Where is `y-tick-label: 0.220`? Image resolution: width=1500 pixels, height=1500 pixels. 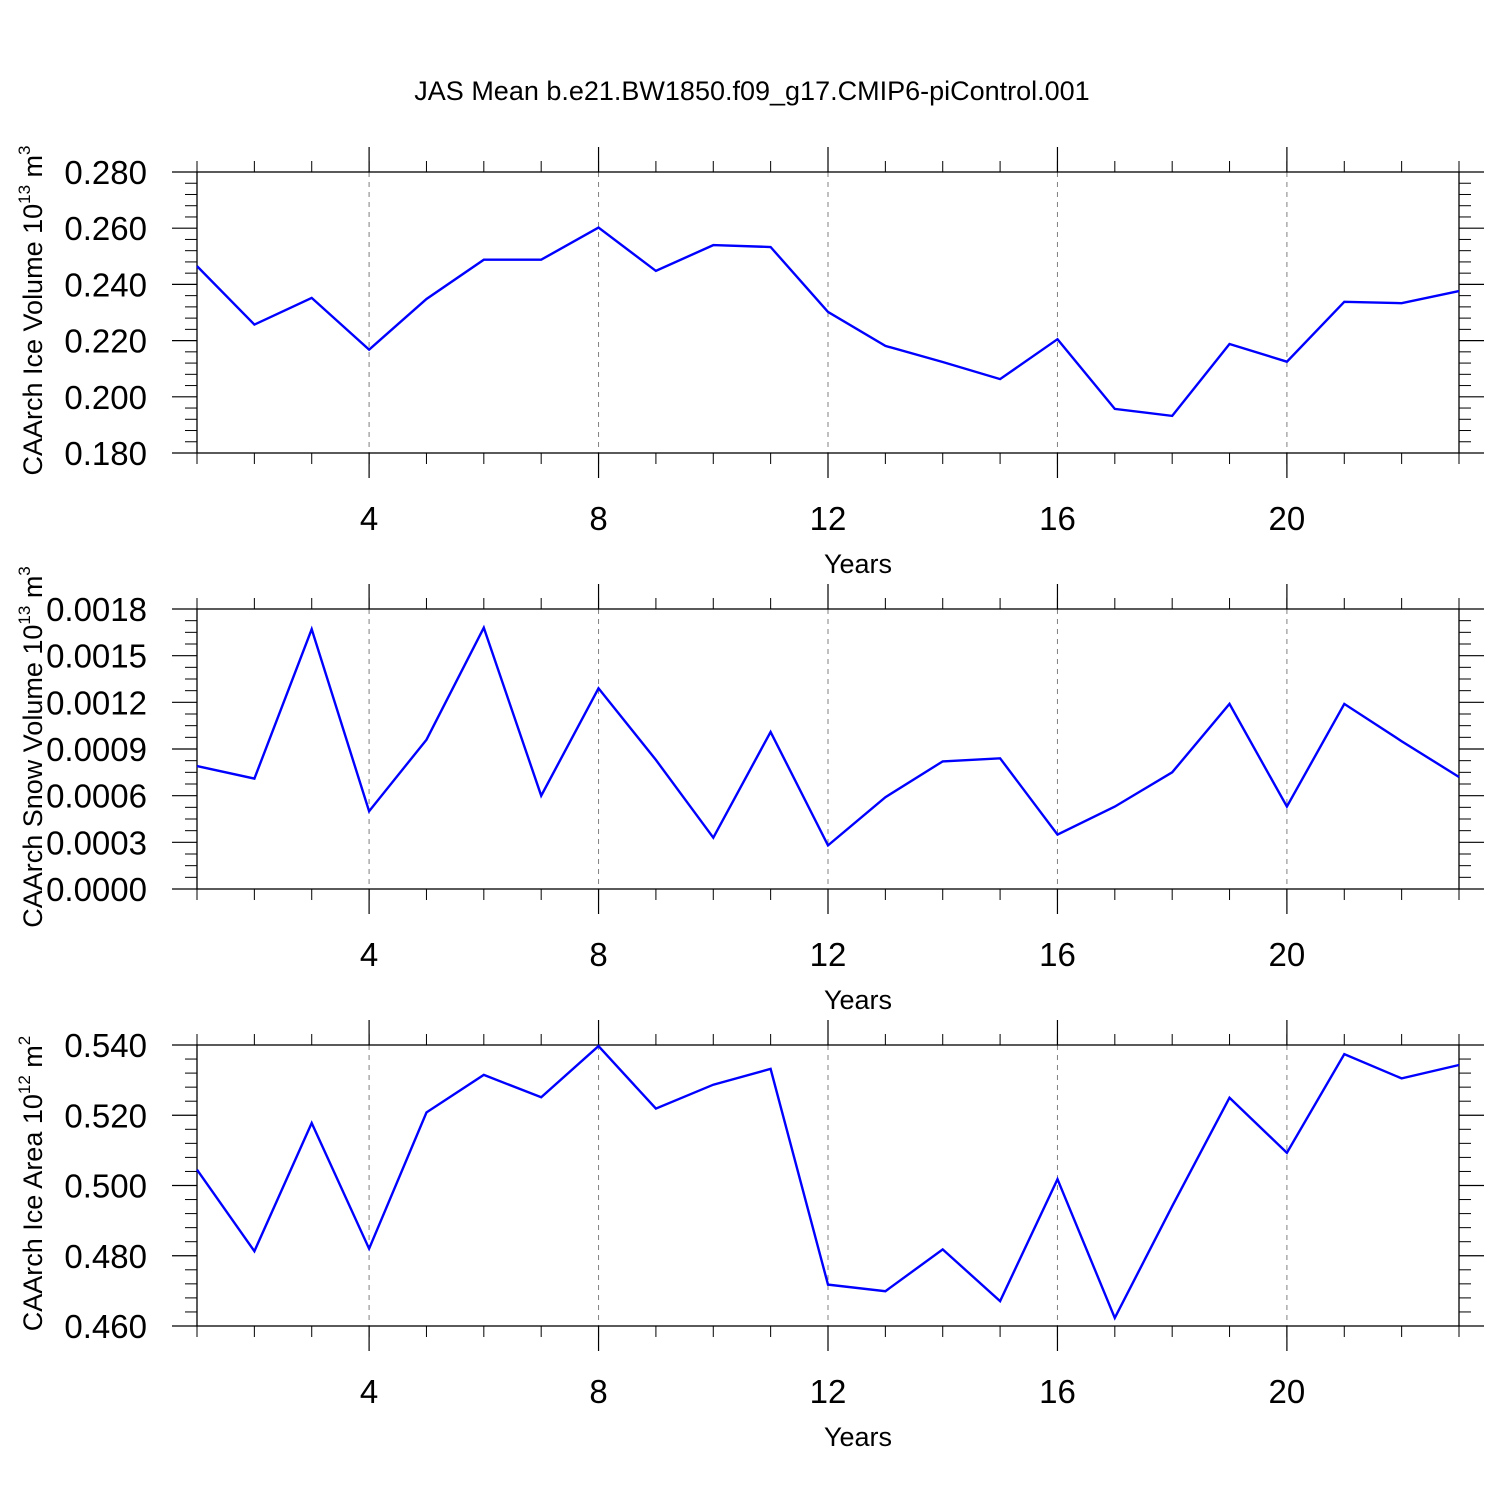
y-tick-label: 0.220 is located at coordinates (105, 341).